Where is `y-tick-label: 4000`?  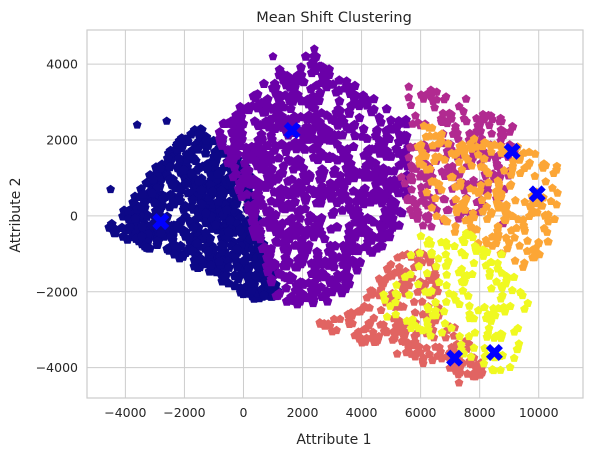
y-tick-label: 4000 is located at coordinates (62, 64).